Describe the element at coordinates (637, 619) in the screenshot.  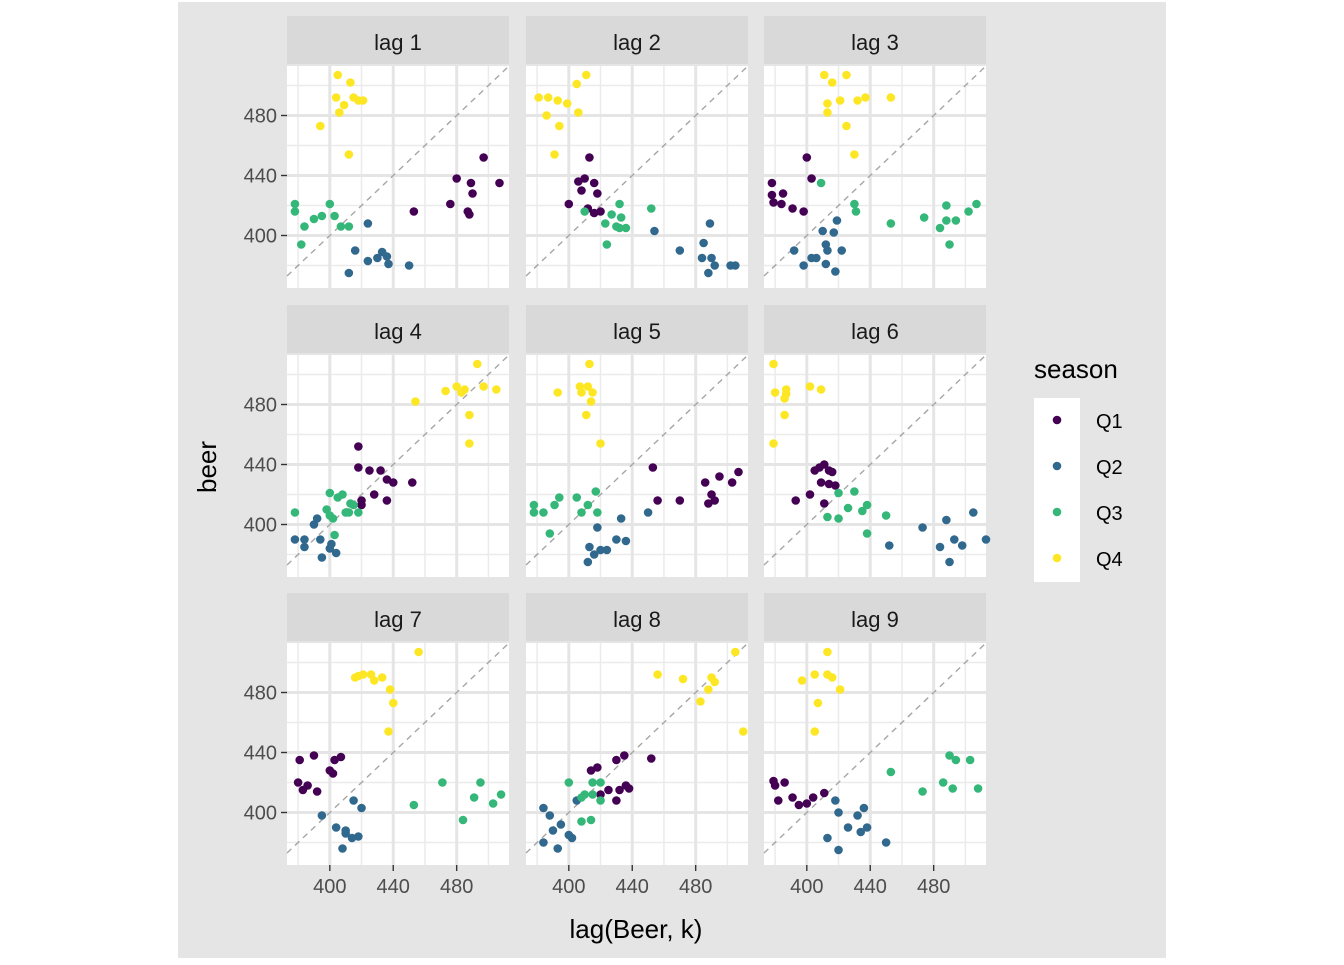
I see `facet-strip-label: lag 8` at that location.